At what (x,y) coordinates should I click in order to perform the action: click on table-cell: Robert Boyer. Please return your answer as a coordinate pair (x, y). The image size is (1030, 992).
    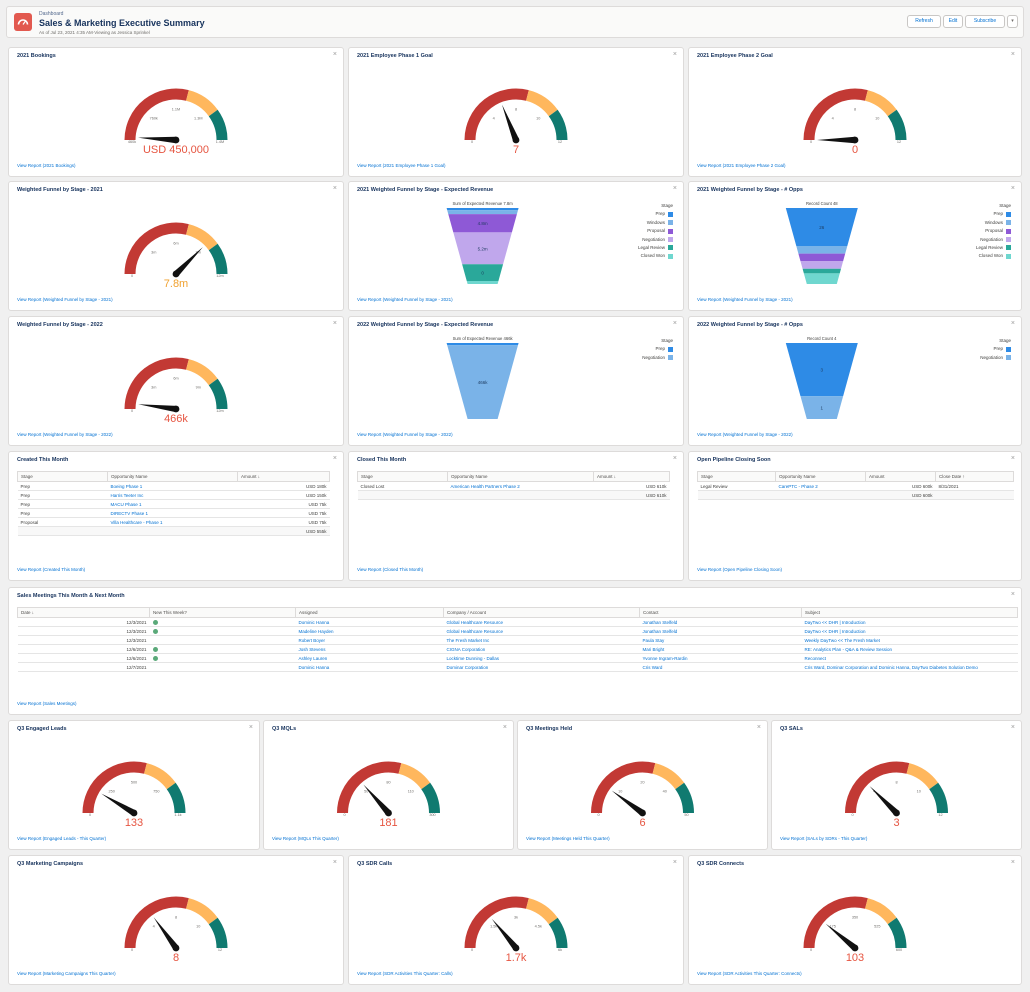
    Looking at the image, I should click on (369, 640).